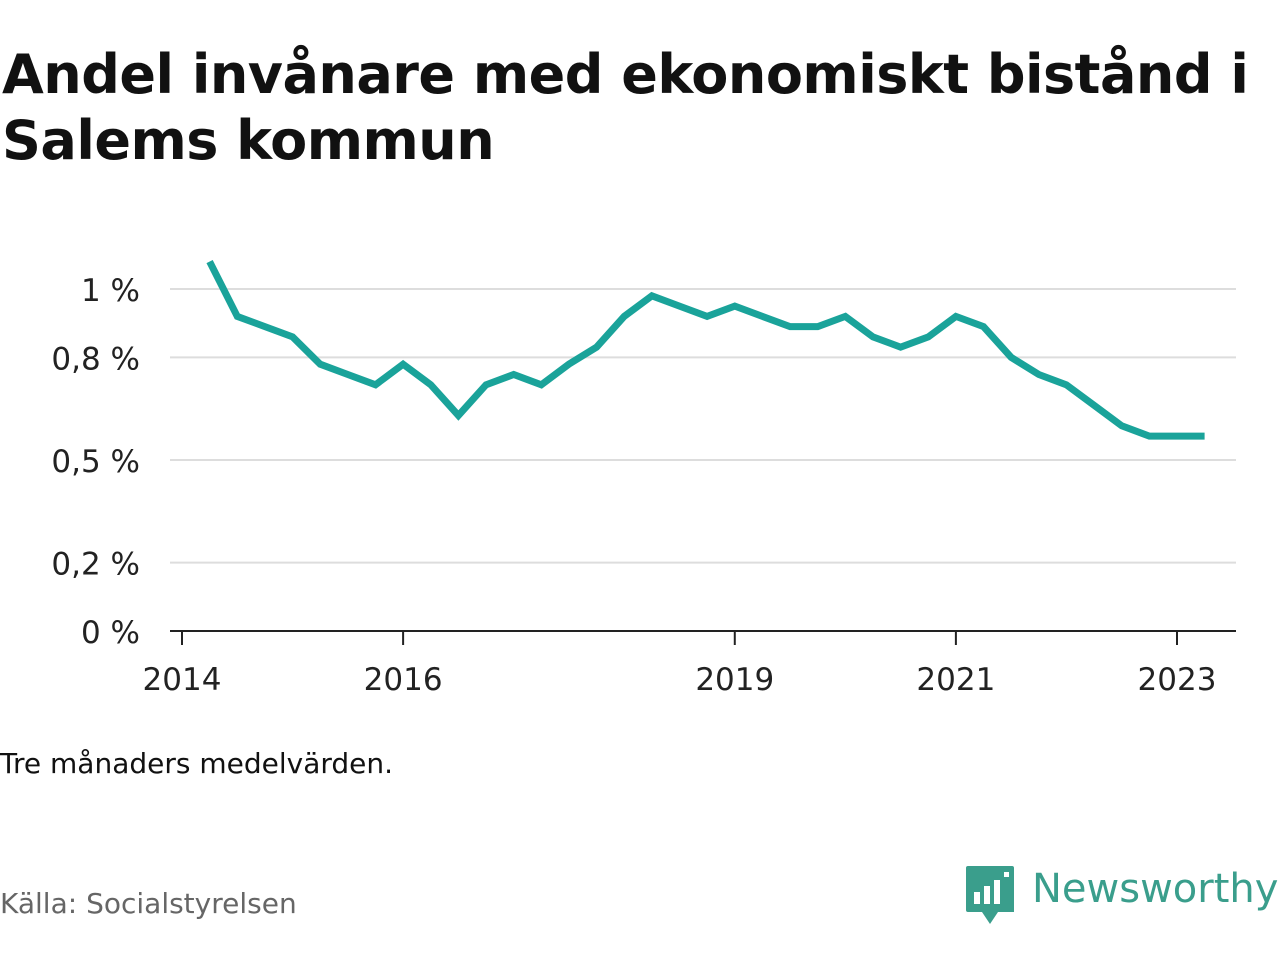 Image resolution: width=1280 pixels, height=960 pixels. Describe the element at coordinates (703, 637) in the screenshot. I see `x-axis` at that location.